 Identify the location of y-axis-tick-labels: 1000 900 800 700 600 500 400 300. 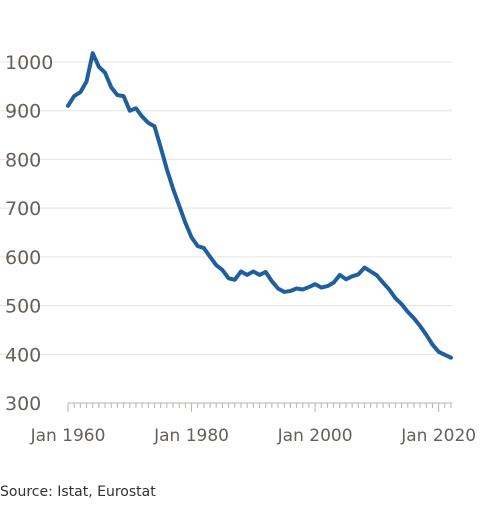
(29, 233).